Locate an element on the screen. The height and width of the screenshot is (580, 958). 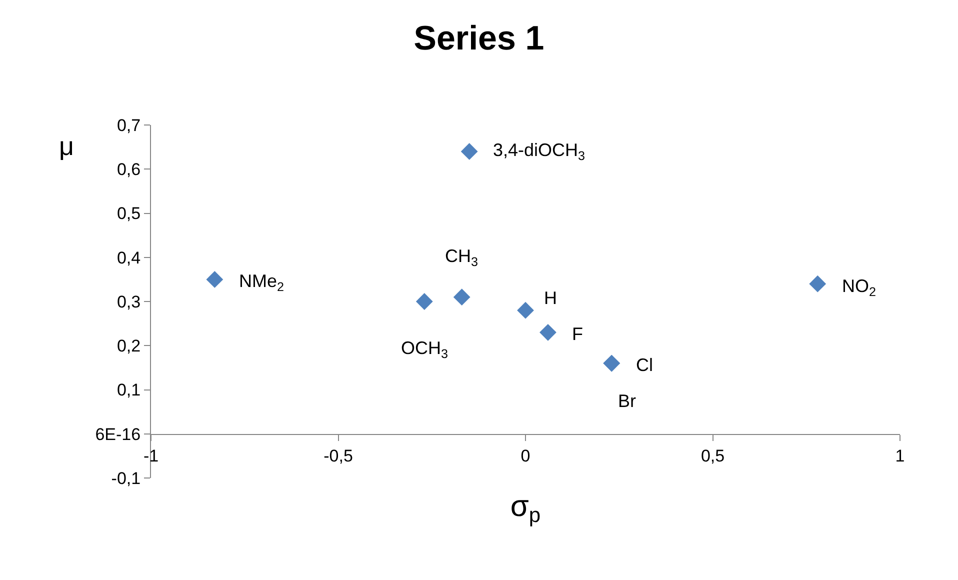
annotation: OCH$_{3}$ is located at coordinates (424, 349).